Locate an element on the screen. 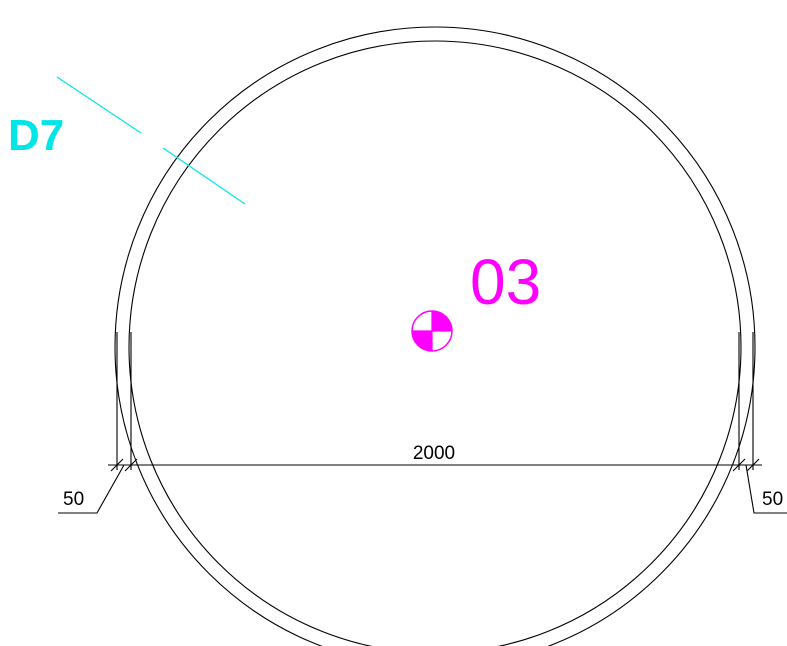 The height and width of the screenshot is (646, 787). leader-line-right is located at coordinates (766, 489).